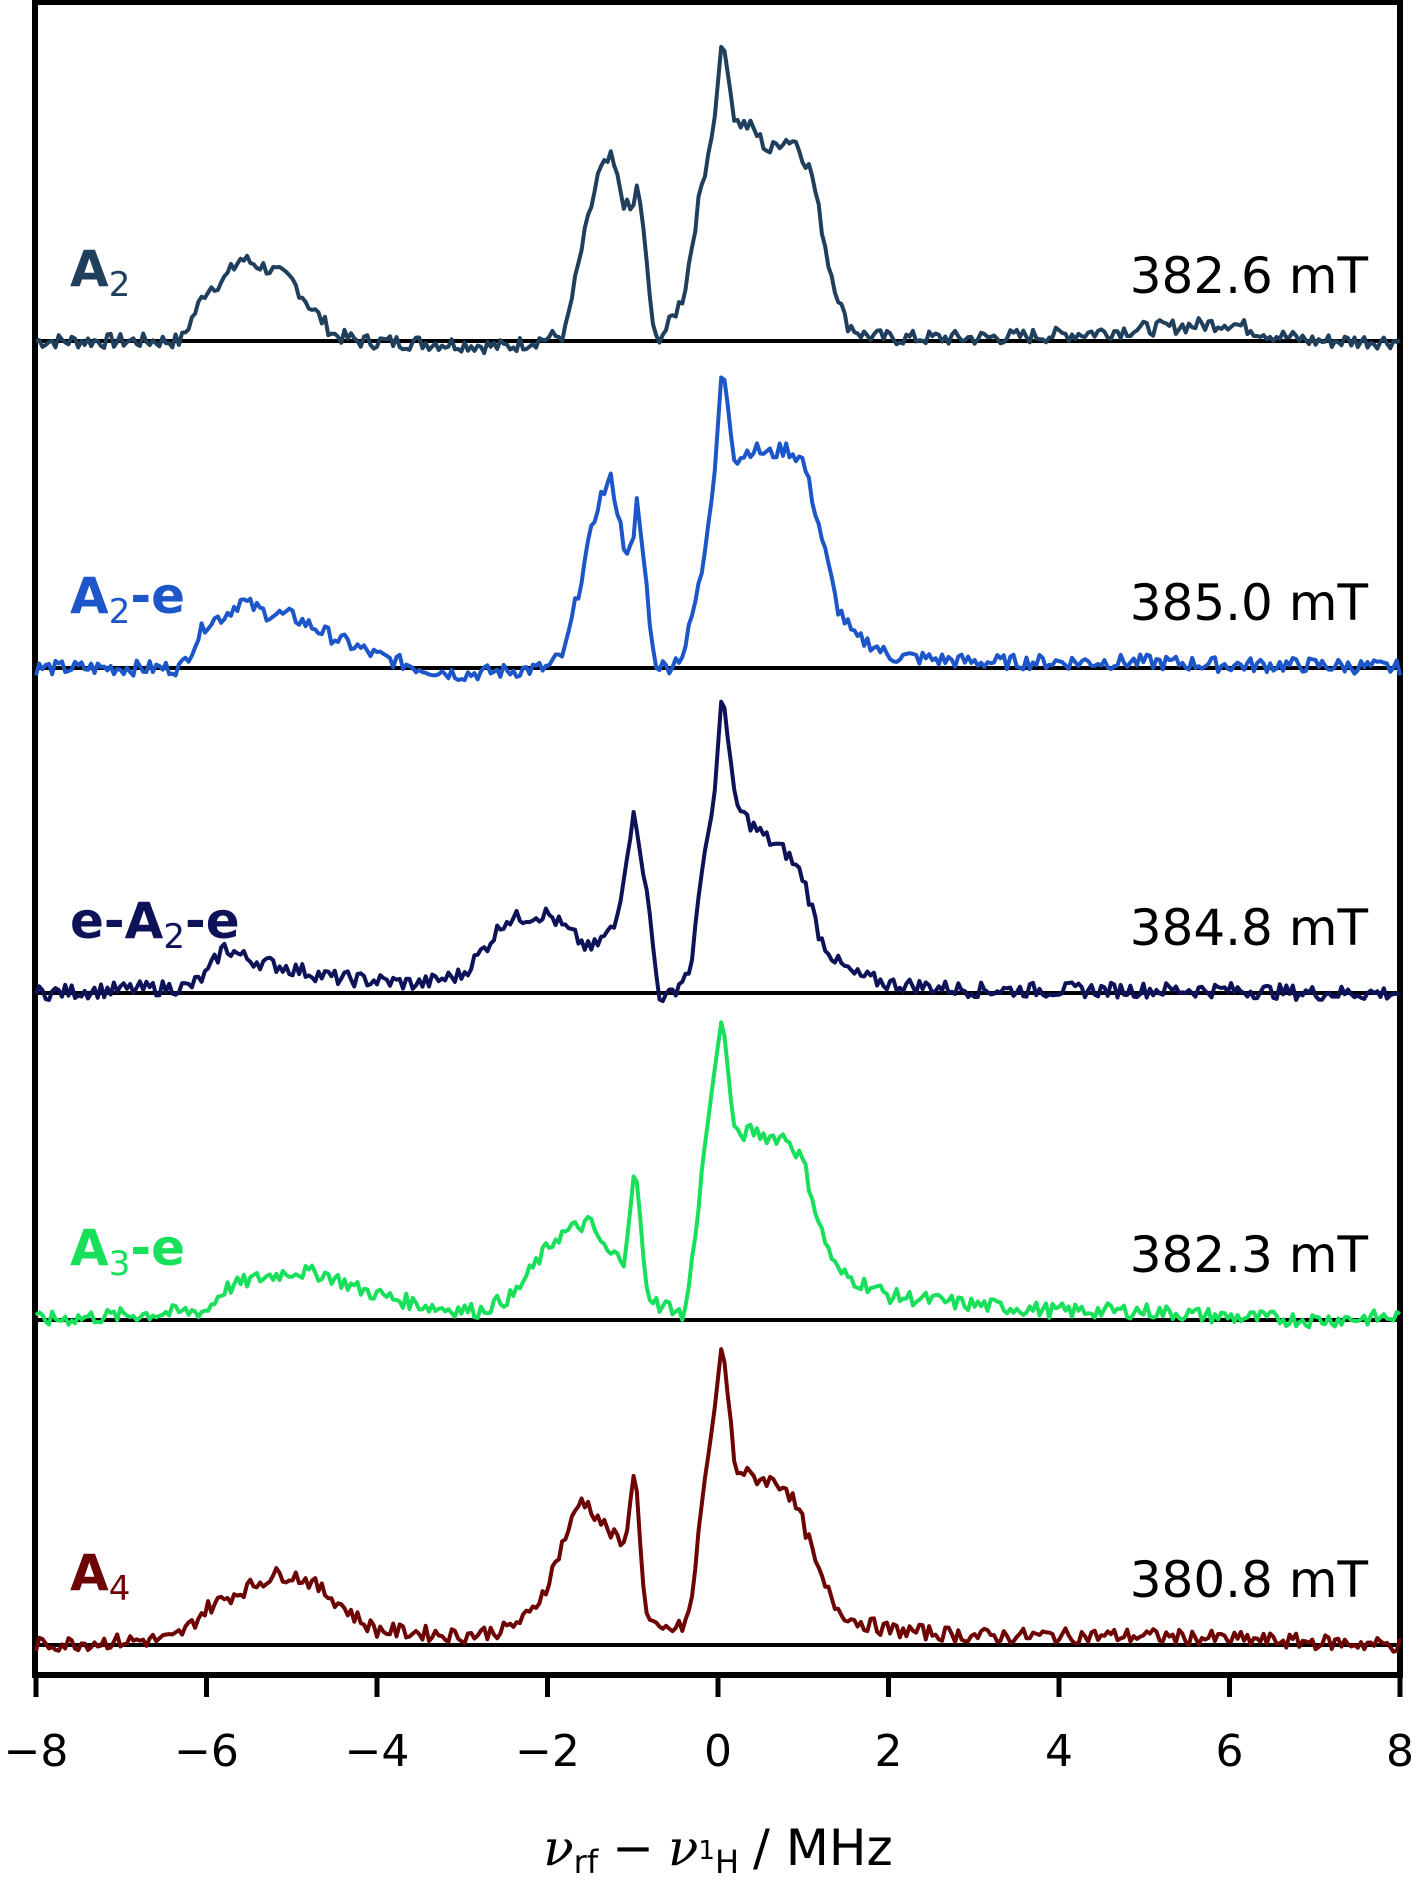 This screenshot has height=1883, width=1417. What do you see at coordinates (155, 924) in the screenshot?
I see `series-label: e-A2-e` at bounding box center [155, 924].